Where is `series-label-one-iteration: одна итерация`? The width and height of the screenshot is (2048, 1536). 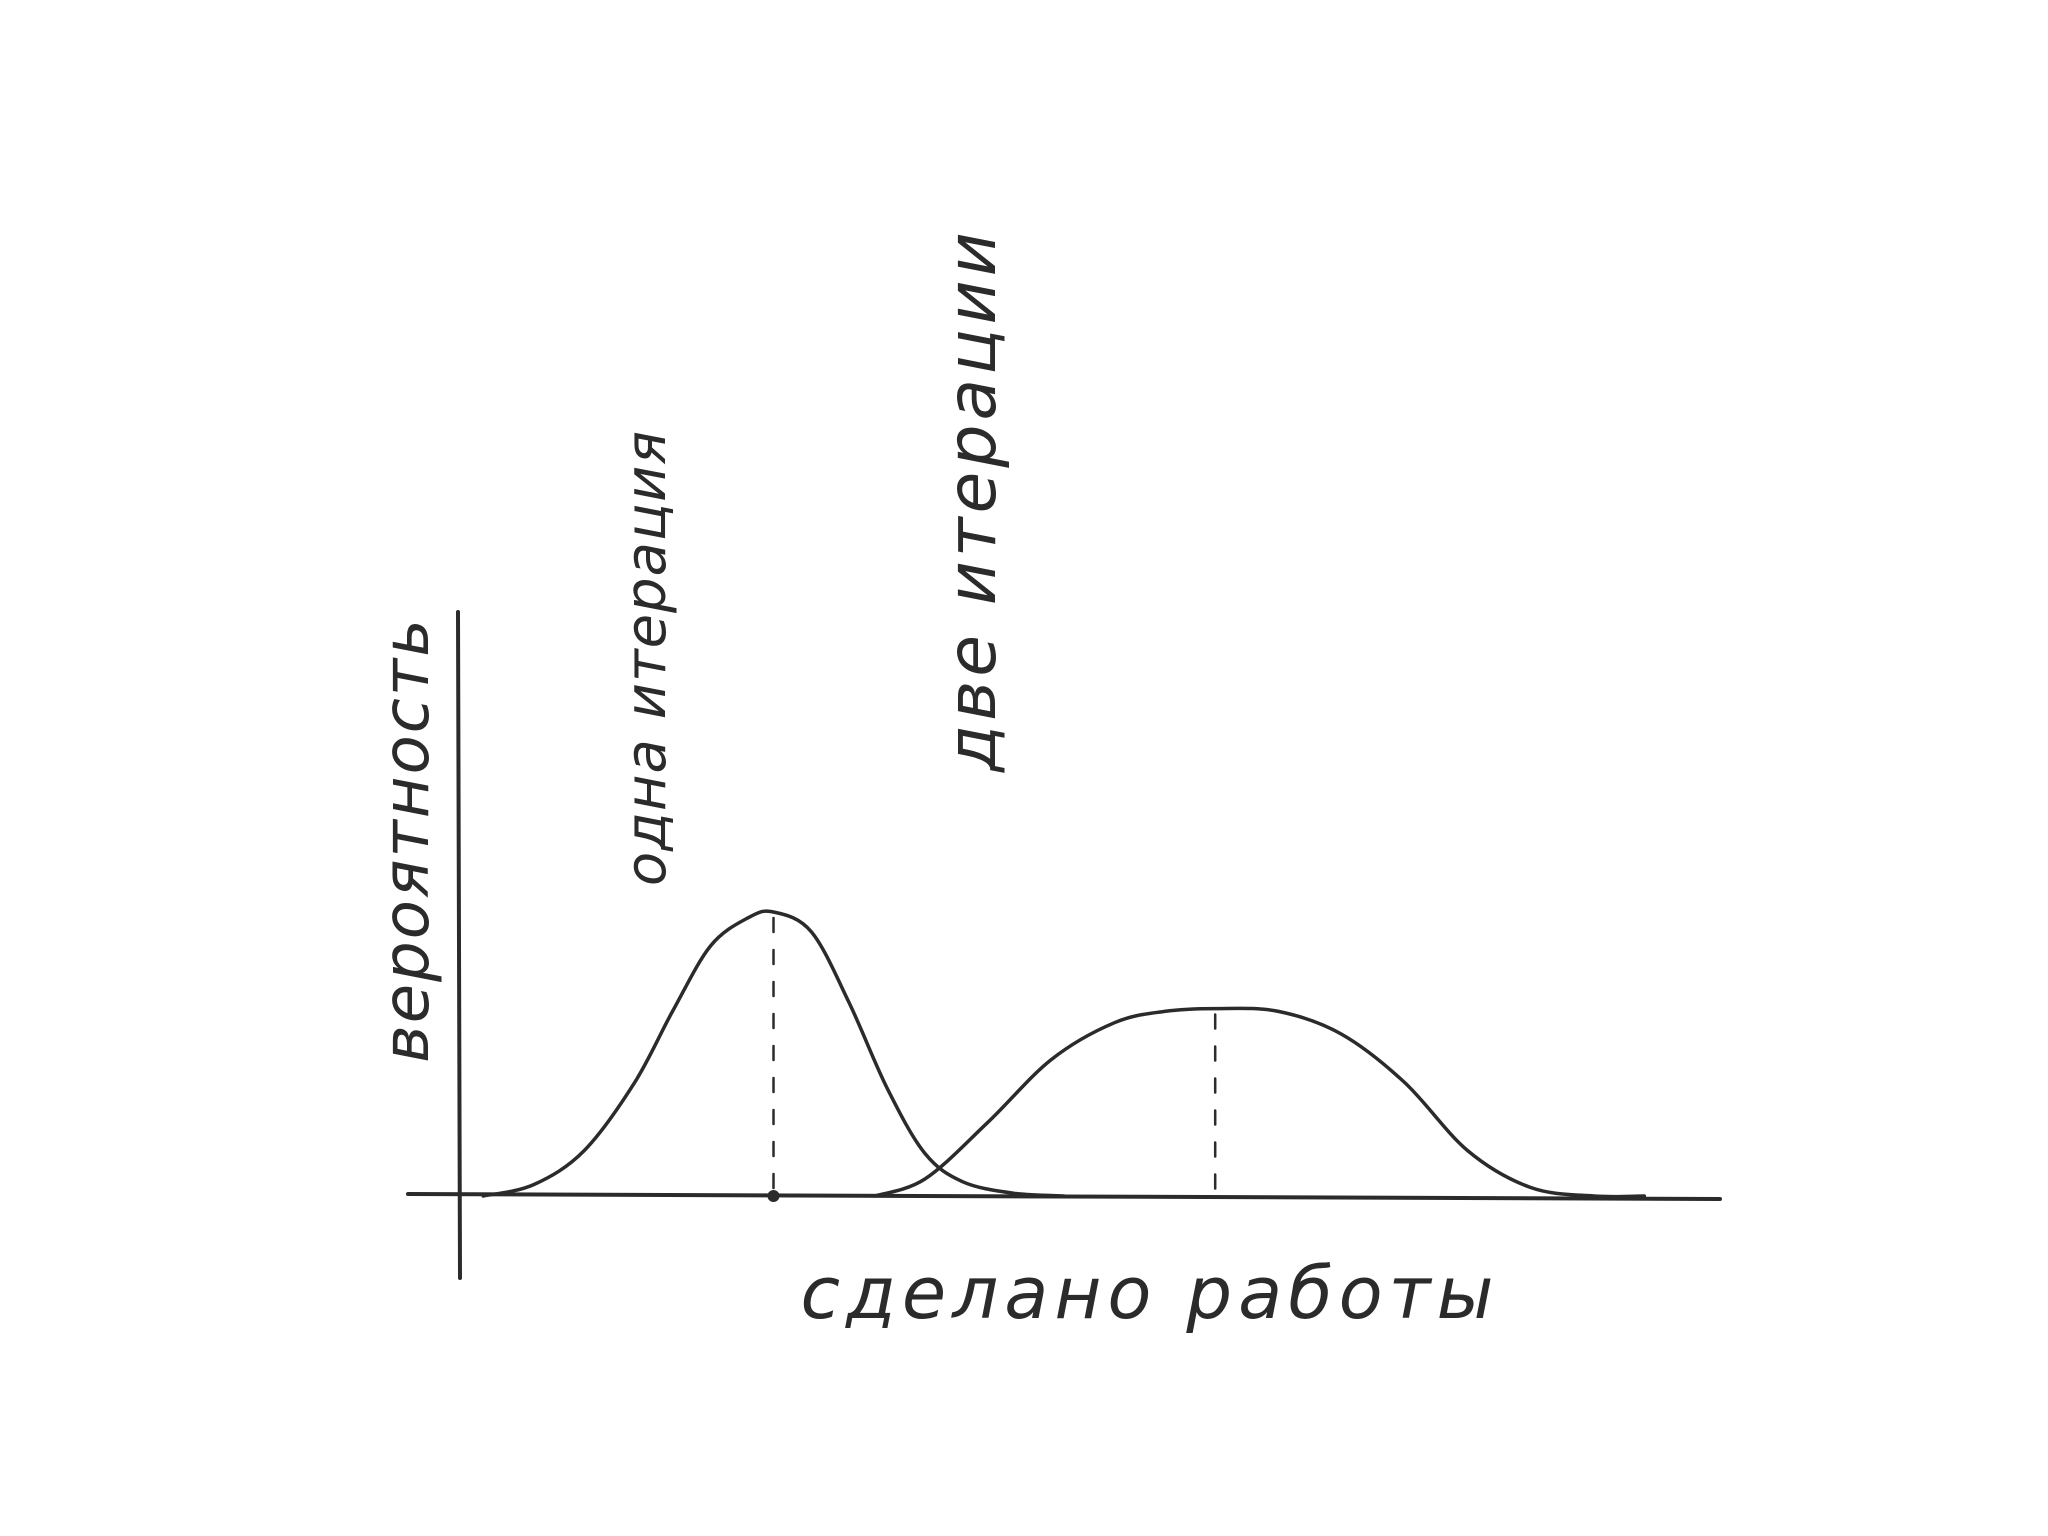 series-label-one-iteration: одна итерация is located at coordinates (646, 658).